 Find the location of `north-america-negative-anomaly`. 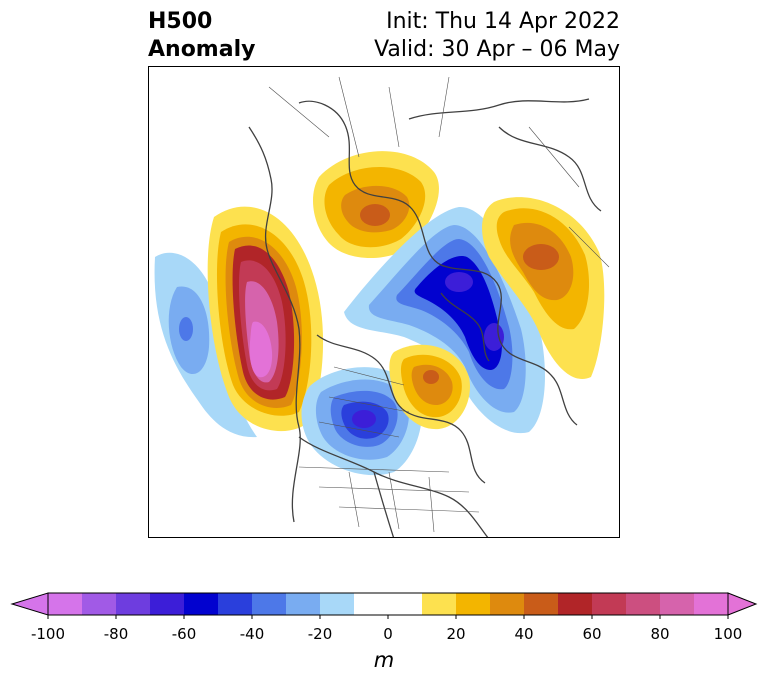

north-america-negative-anomaly is located at coordinates (361, 421).